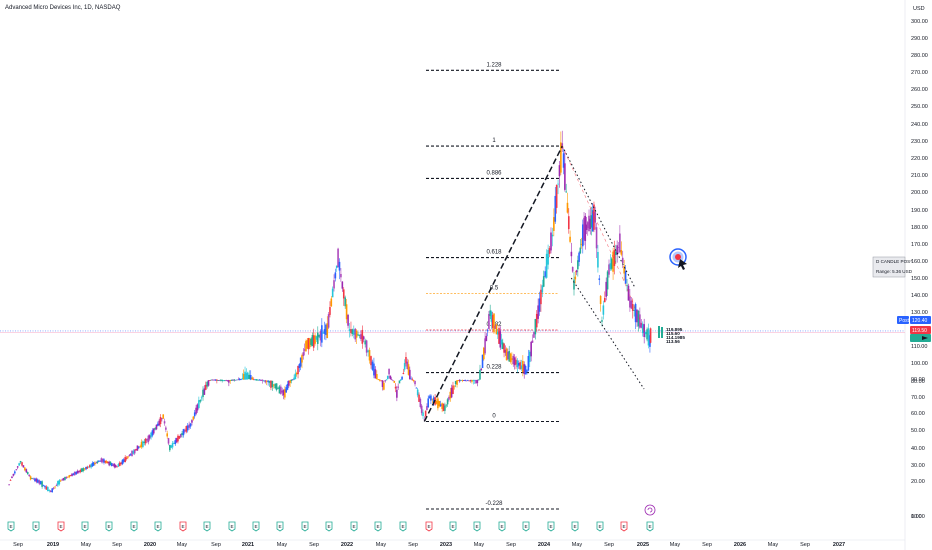  What do you see at coordinates (914, 320) in the screenshot?
I see `price-label-post: Post 120.40` at bounding box center [914, 320].